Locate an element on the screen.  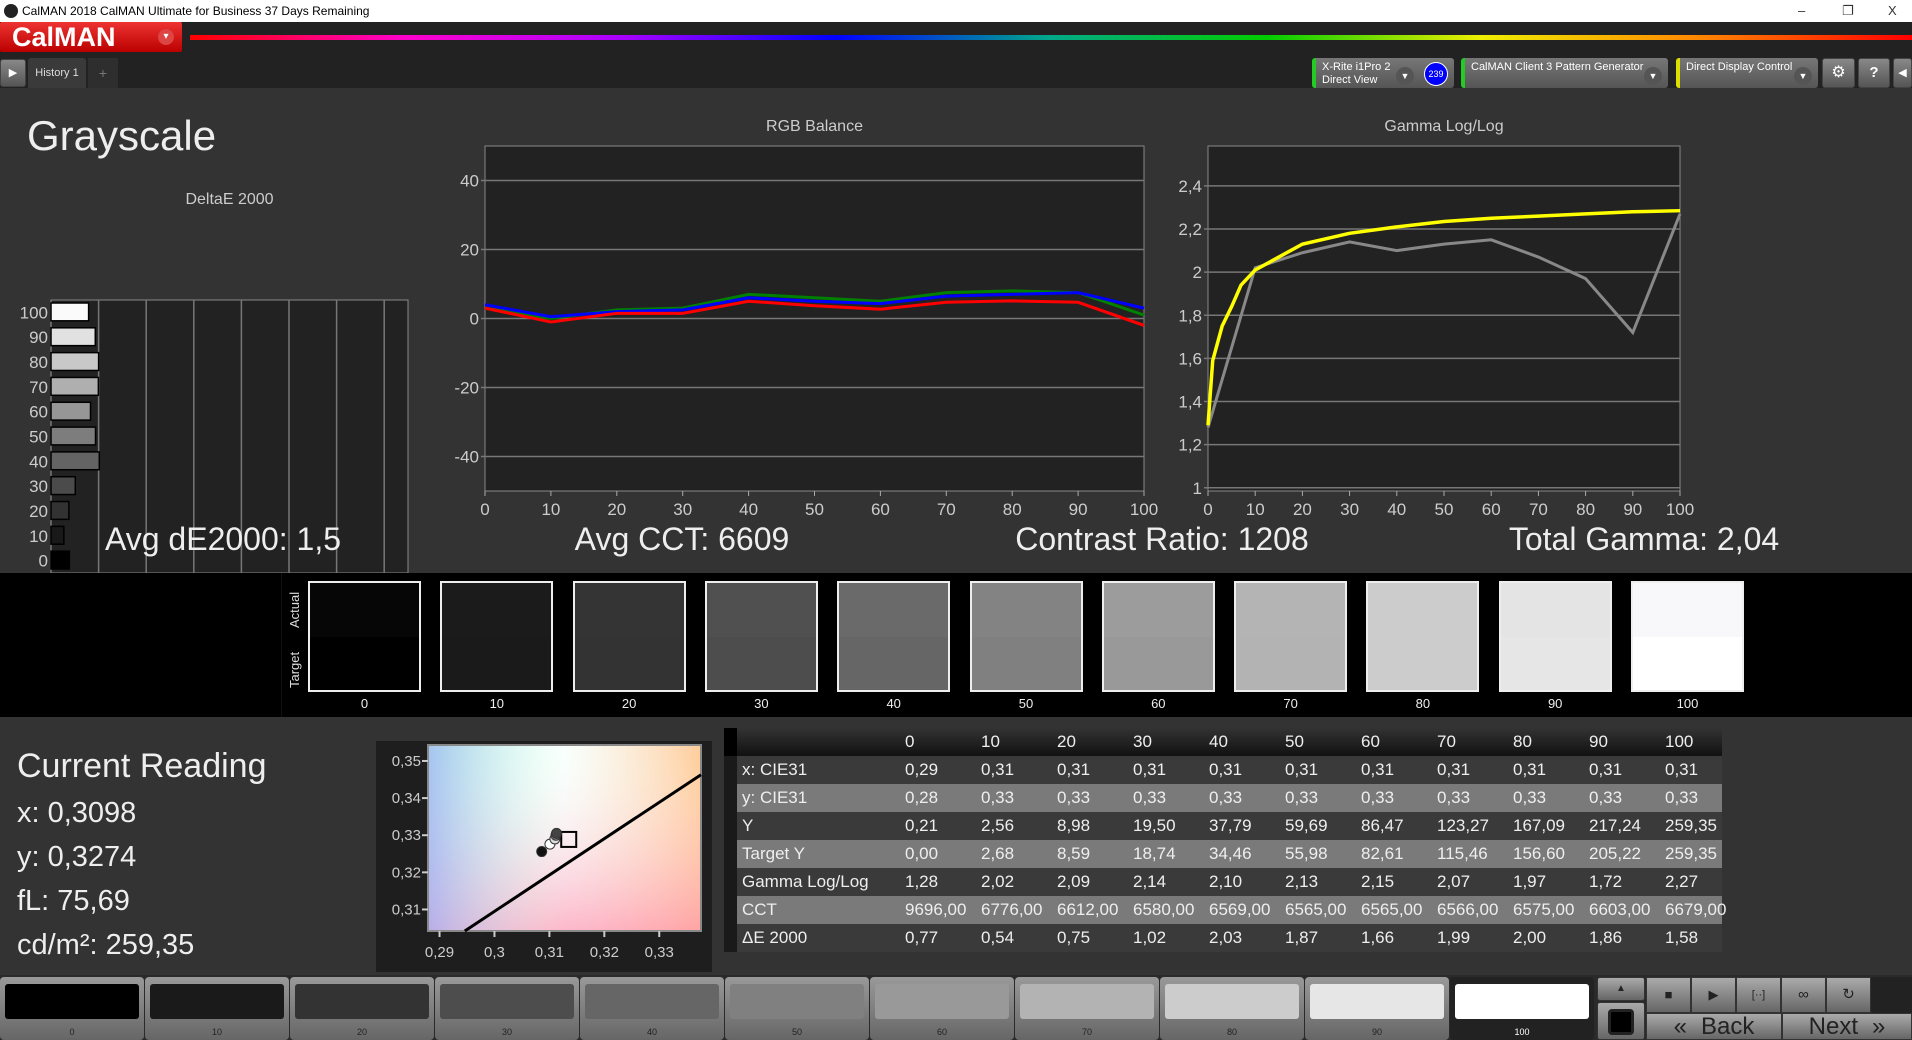
patch-button-80: 80 is located at coordinates (1232, 1008).